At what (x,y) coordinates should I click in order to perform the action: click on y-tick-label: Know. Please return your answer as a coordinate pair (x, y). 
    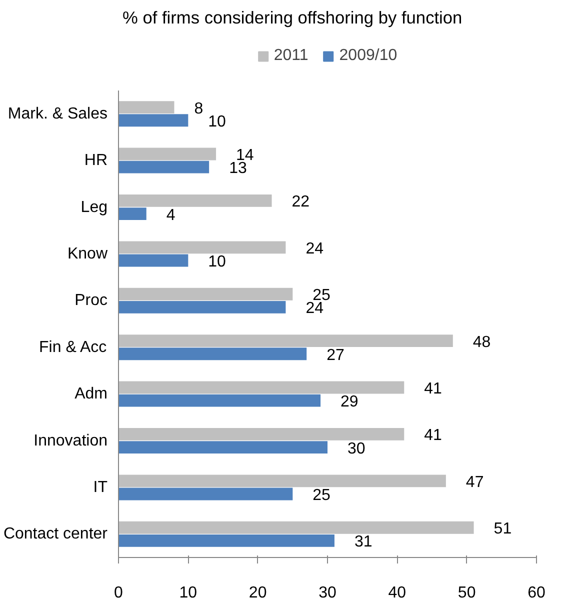
    Looking at the image, I should click on (87, 253).